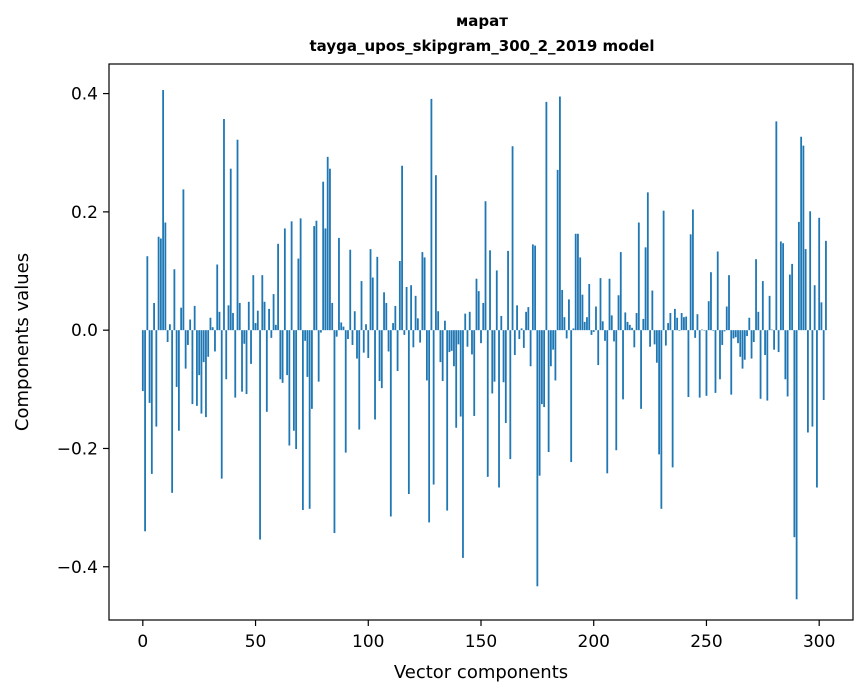 The image size is (867, 696). Describe the element at coordinates (819, 642) in the screenshot. I see `x-tick-label: 300` at that location.